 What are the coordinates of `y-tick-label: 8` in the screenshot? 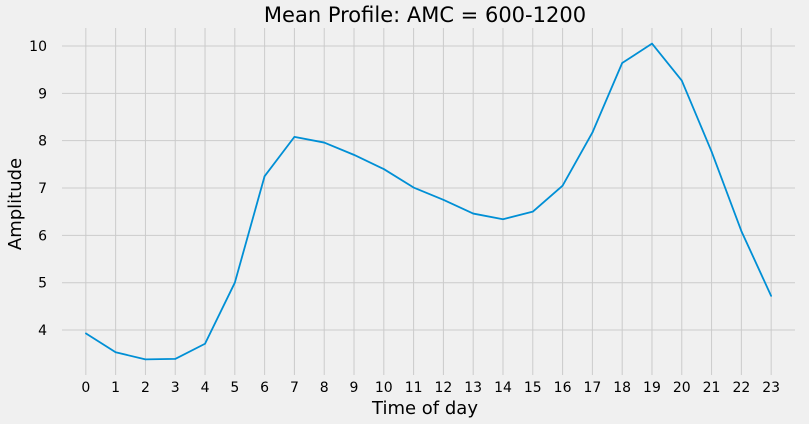 It's located at (42, 142).